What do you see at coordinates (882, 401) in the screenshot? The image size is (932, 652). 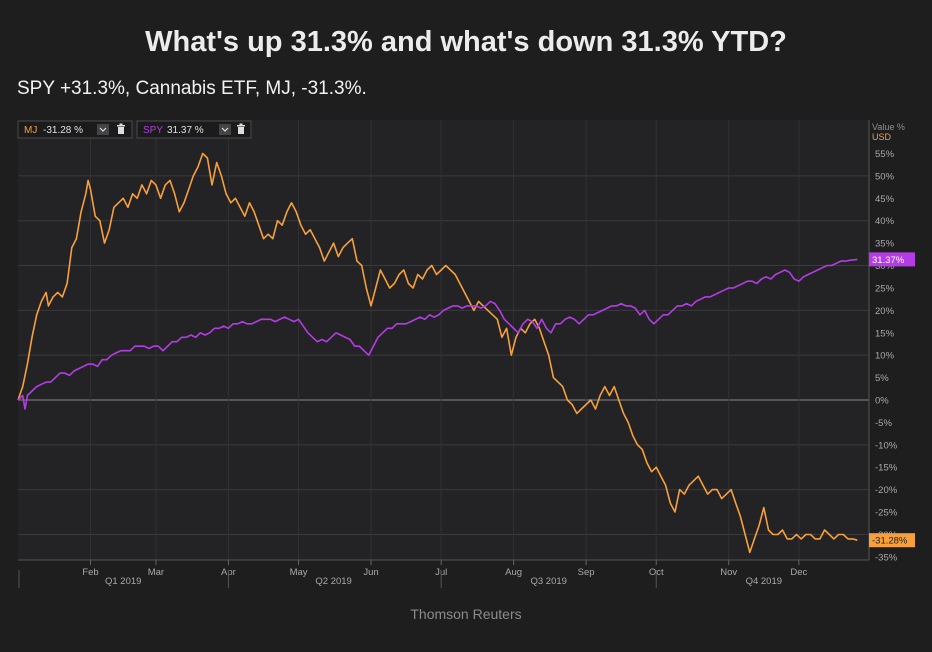 I see `y-tick-label: 0%` at bounding box center [882, 401].